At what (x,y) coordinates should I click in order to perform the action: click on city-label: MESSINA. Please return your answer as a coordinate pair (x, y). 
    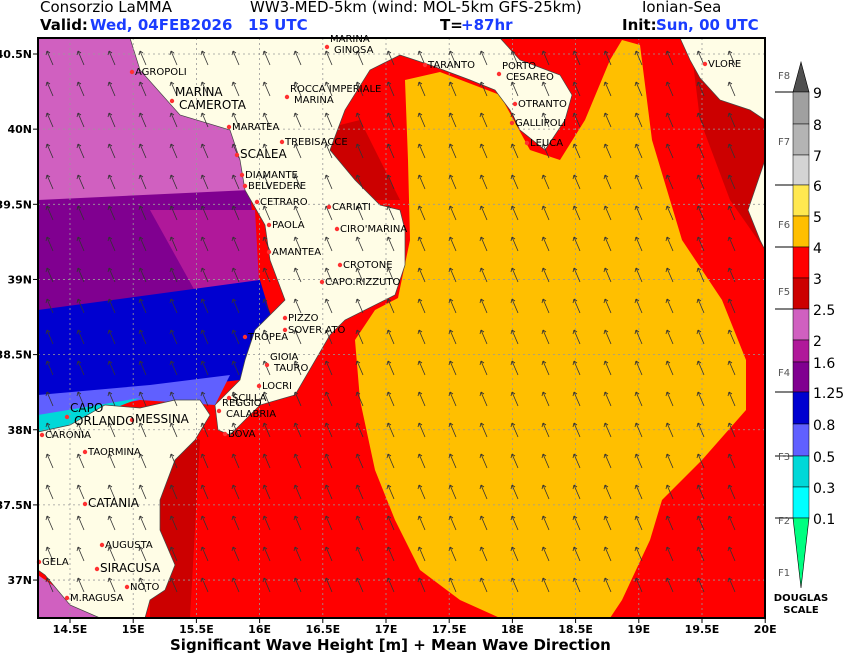
    Looking at the image, I should click on (162, 419).